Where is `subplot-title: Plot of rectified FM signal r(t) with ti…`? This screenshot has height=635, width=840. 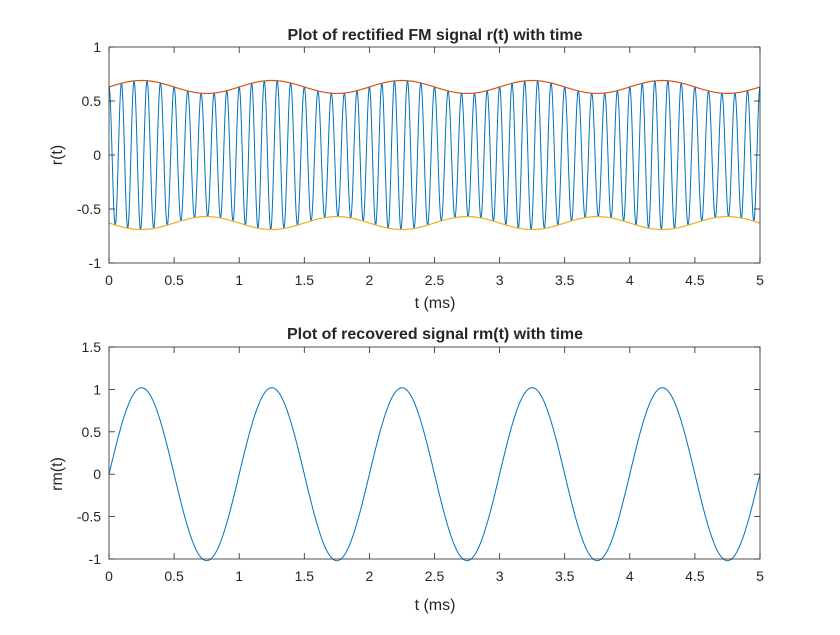
subplot-title: Plot of rectified FM signal r(t) with ti… is located at coordinates (434, 35).